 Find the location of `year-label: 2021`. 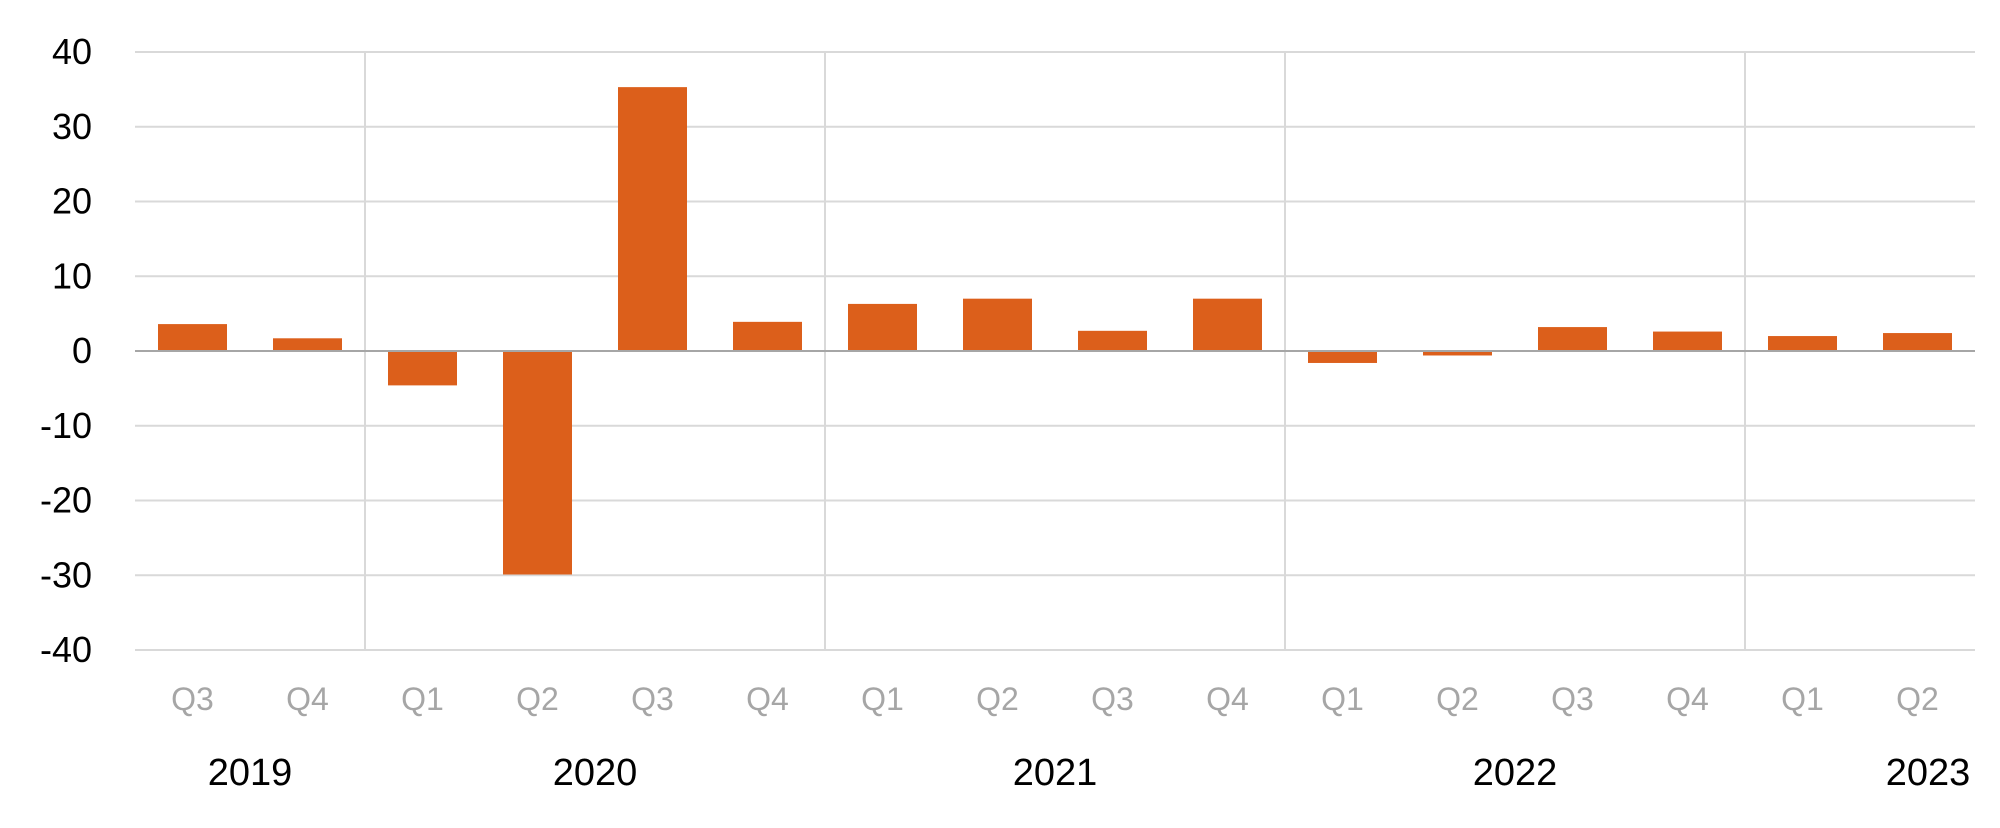

year-label: 2021 is located at coordinates (1055, 773).